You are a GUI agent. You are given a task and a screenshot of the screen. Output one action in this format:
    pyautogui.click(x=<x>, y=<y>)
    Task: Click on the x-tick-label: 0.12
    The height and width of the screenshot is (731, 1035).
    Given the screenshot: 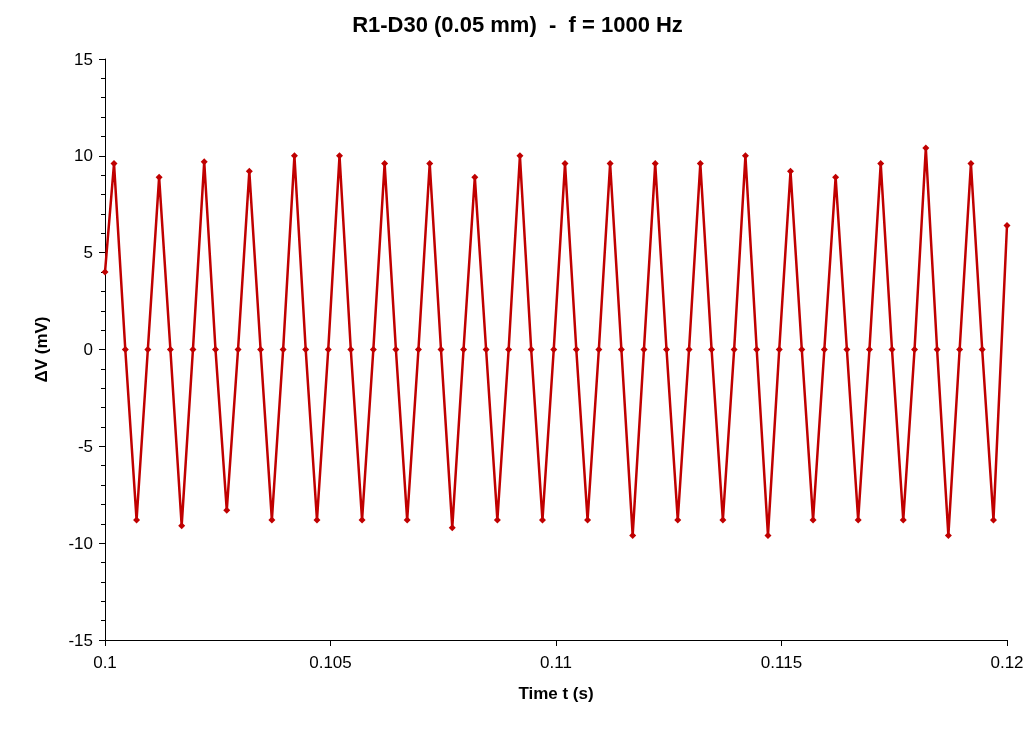 What is the action you would take?
    pyautogui.click(x=1007, y=662)
    